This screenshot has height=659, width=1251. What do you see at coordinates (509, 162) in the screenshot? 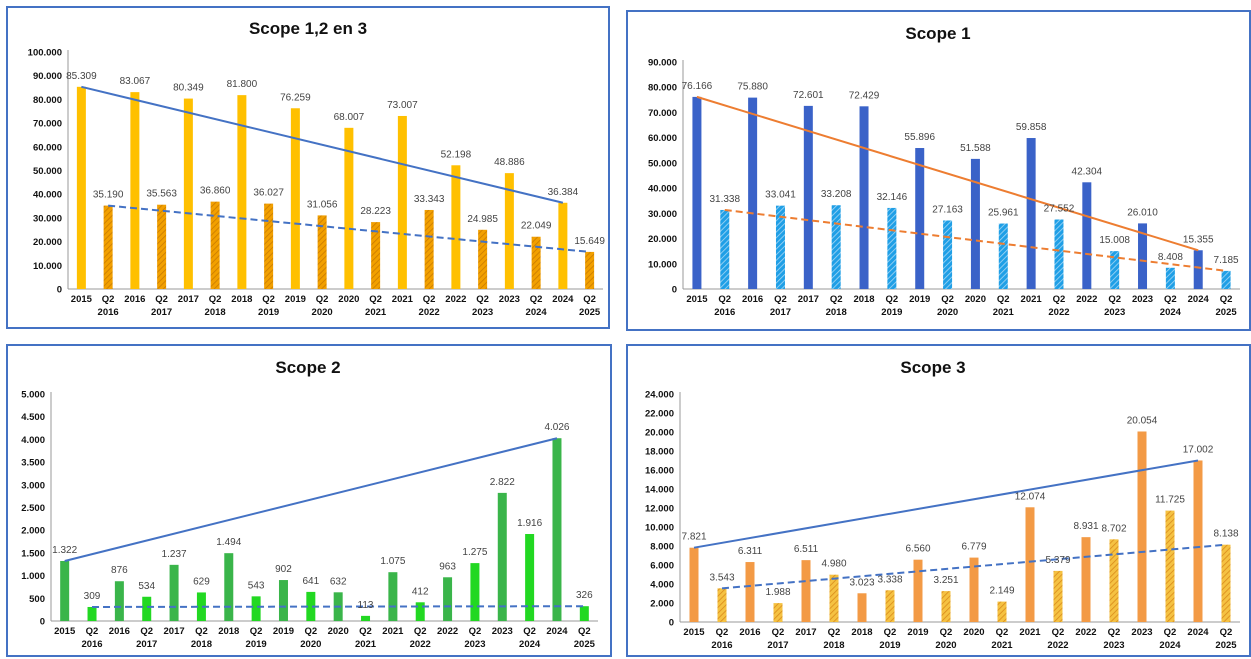
I see `data-label: 48.886` at bounding box center [509, 162].